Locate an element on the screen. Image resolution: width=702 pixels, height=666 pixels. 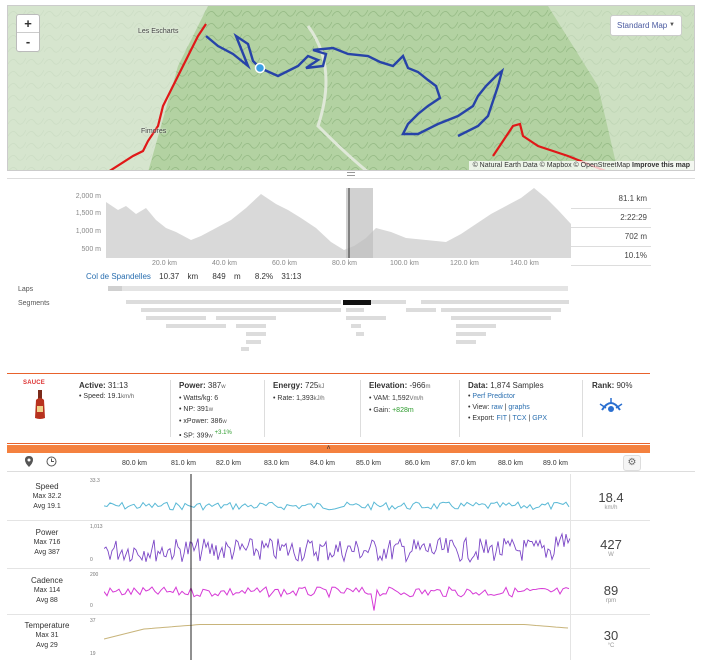
laps-label: Laps is located at coordinates (26, 289).